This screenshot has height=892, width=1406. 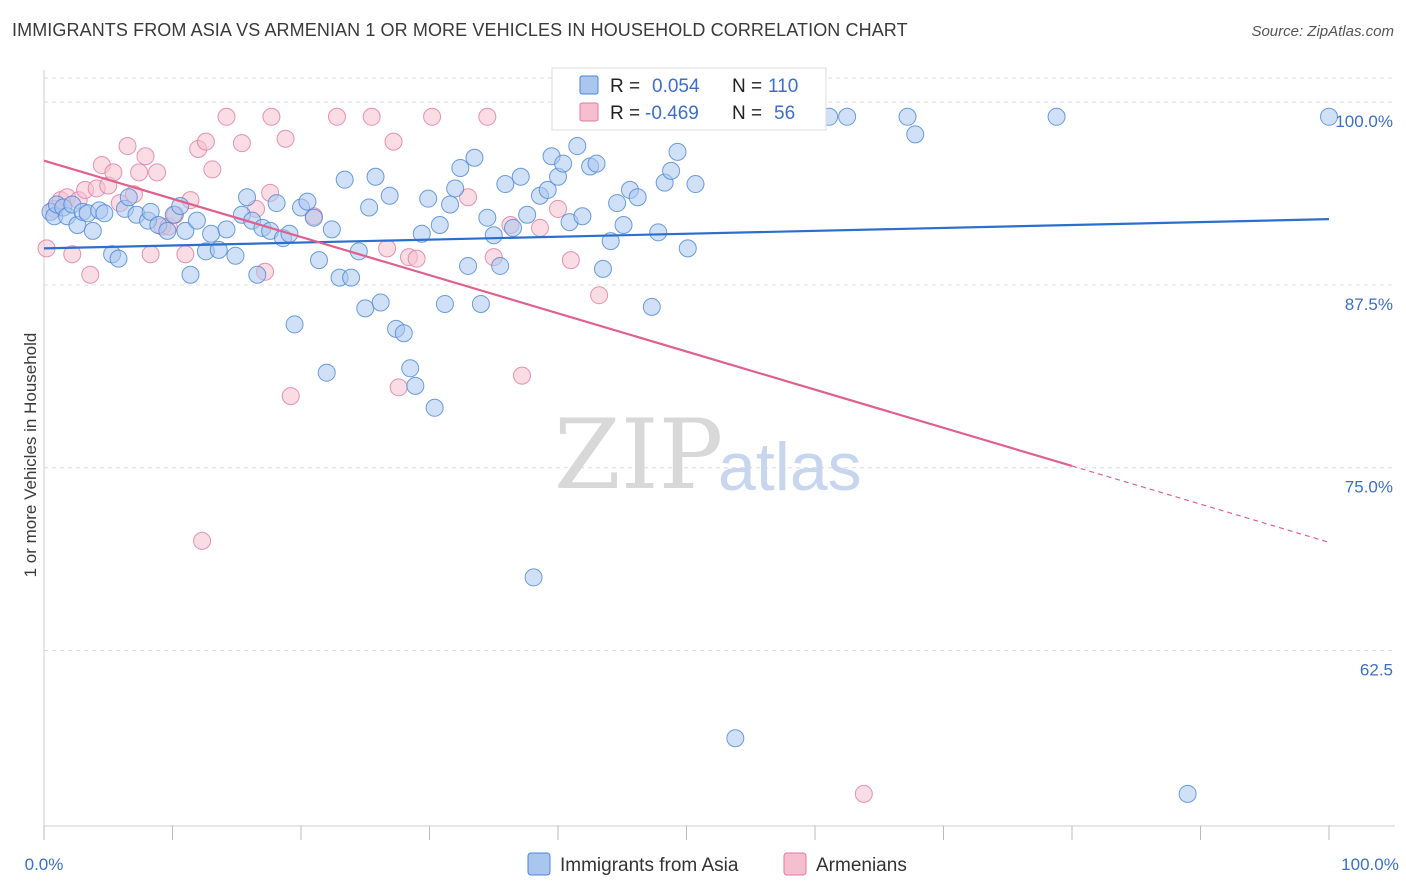 What do you see at coordinates (708, 455) in the screenshot?
I see `watermark: ZIP atlas` at bounding box center [708, 455].